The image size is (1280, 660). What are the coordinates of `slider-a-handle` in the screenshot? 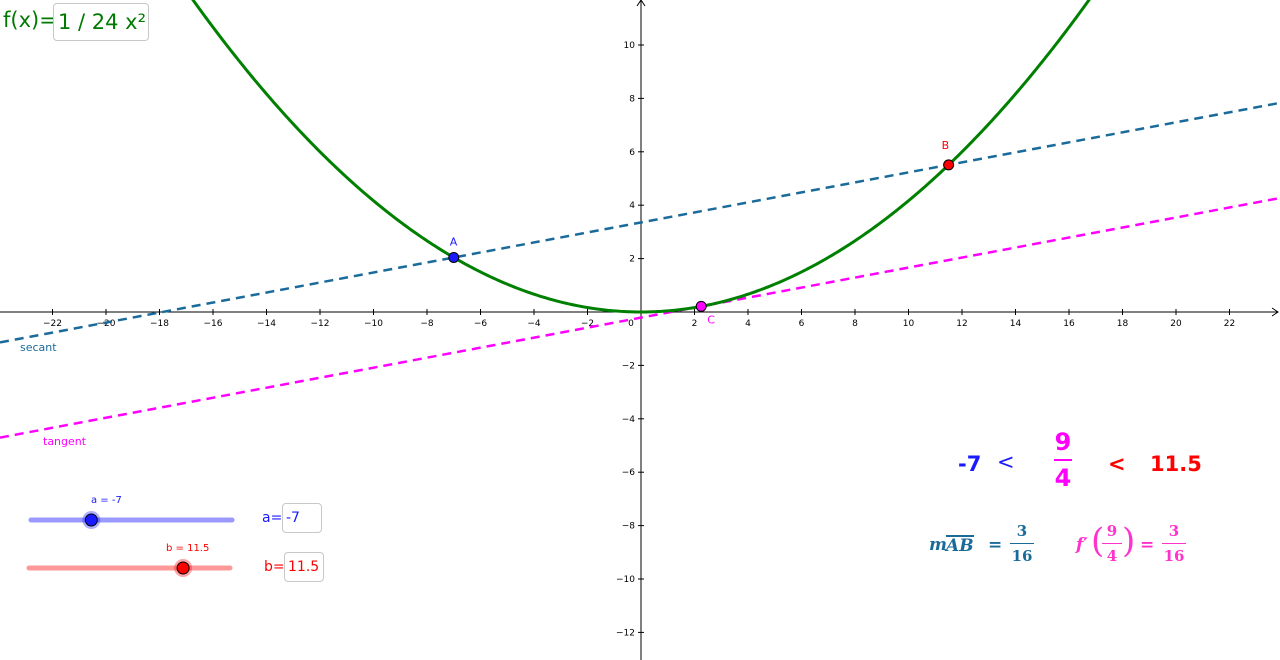 It's located at (91, 520).